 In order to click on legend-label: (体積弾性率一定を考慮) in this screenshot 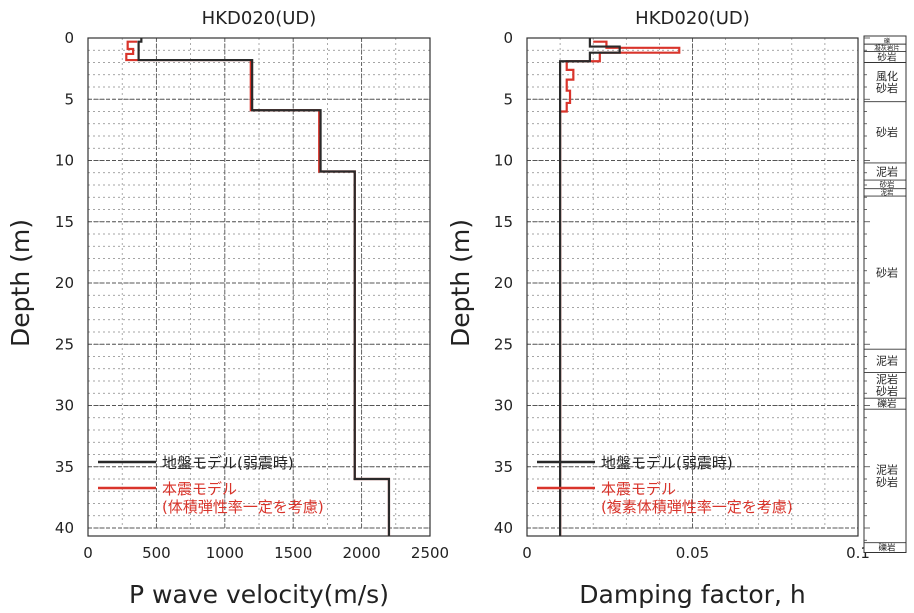, I will do `click(243, 507)`.